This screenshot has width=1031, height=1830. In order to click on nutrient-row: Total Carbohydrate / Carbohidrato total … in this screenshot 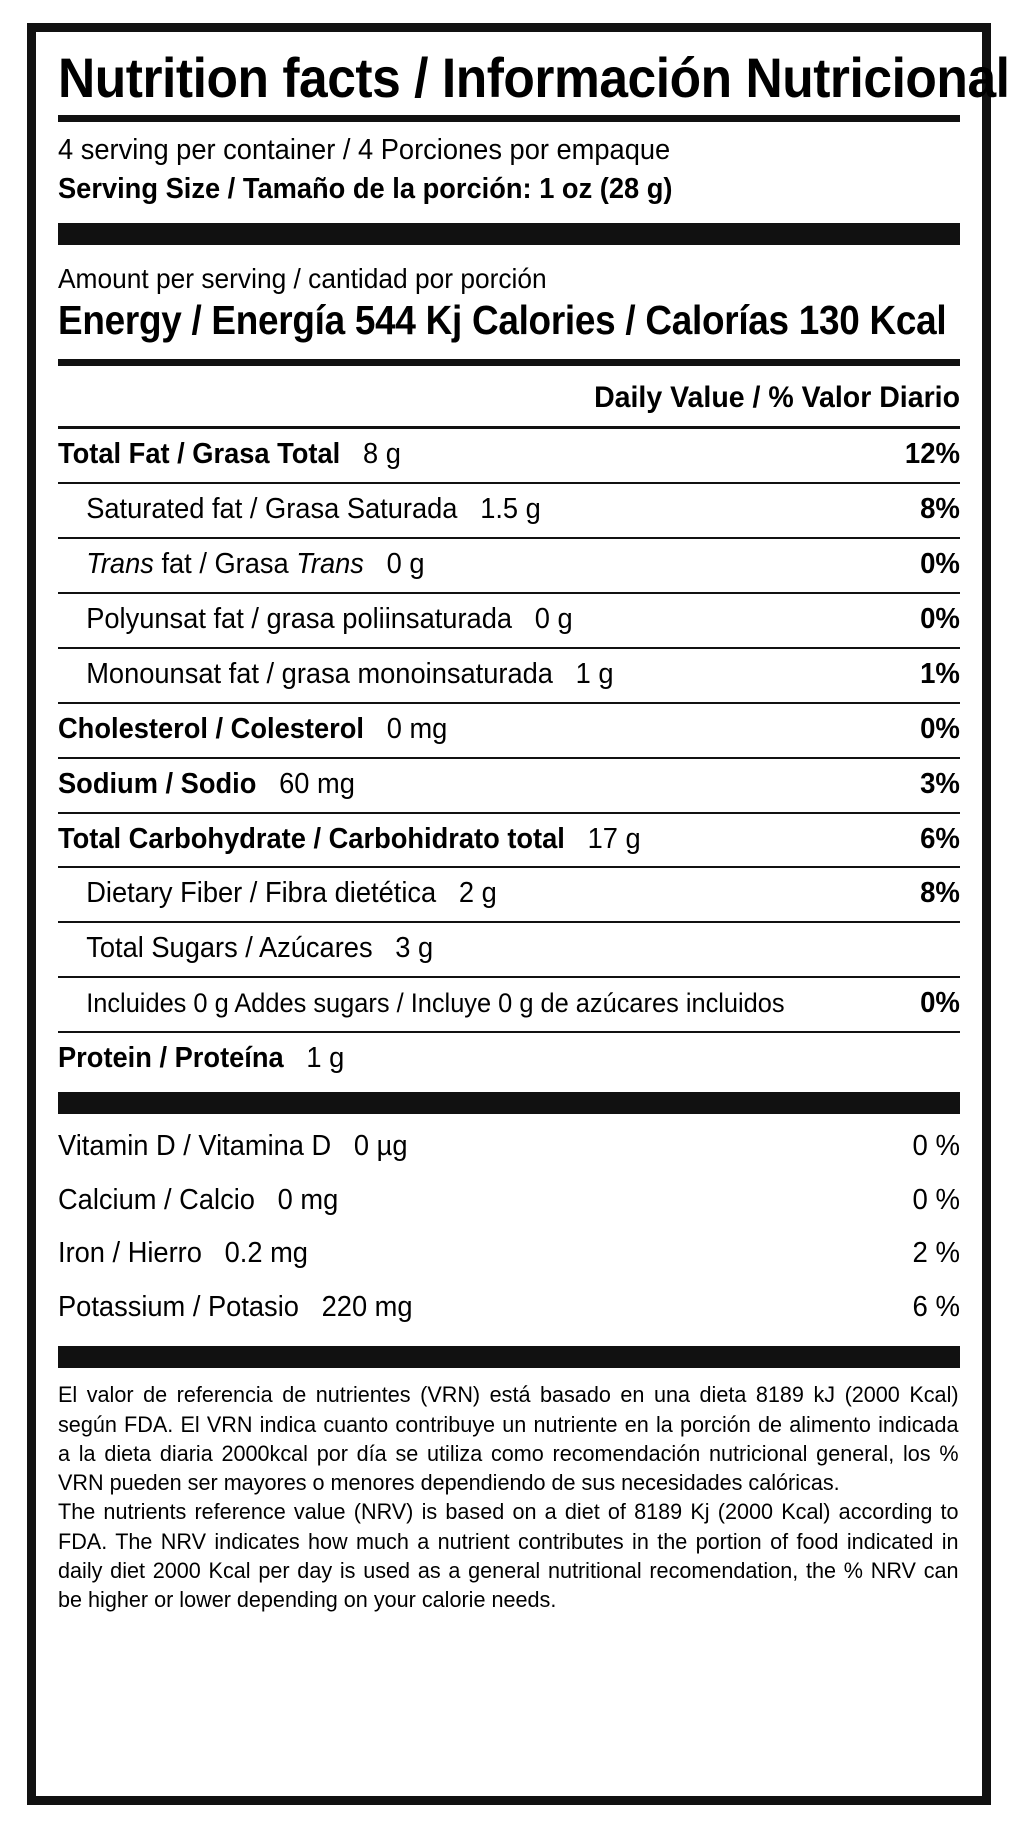, I will do `click(509, 840)`.